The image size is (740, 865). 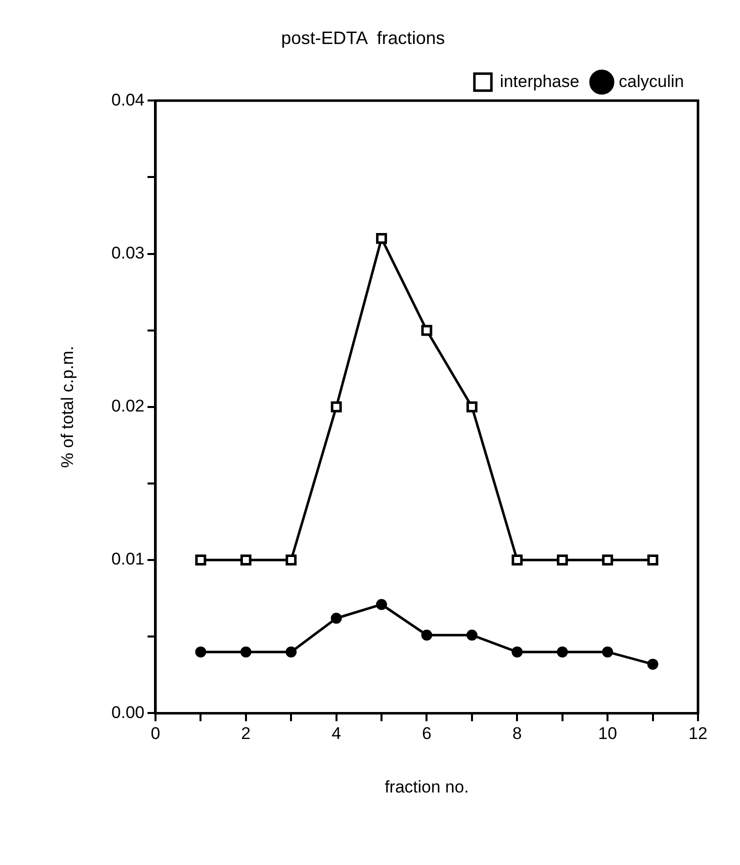 What do you see at coordinates (363, 38) in the screenshot?
I see `chart-title: post-EDTA fractions` at bounding box center [363, 38].